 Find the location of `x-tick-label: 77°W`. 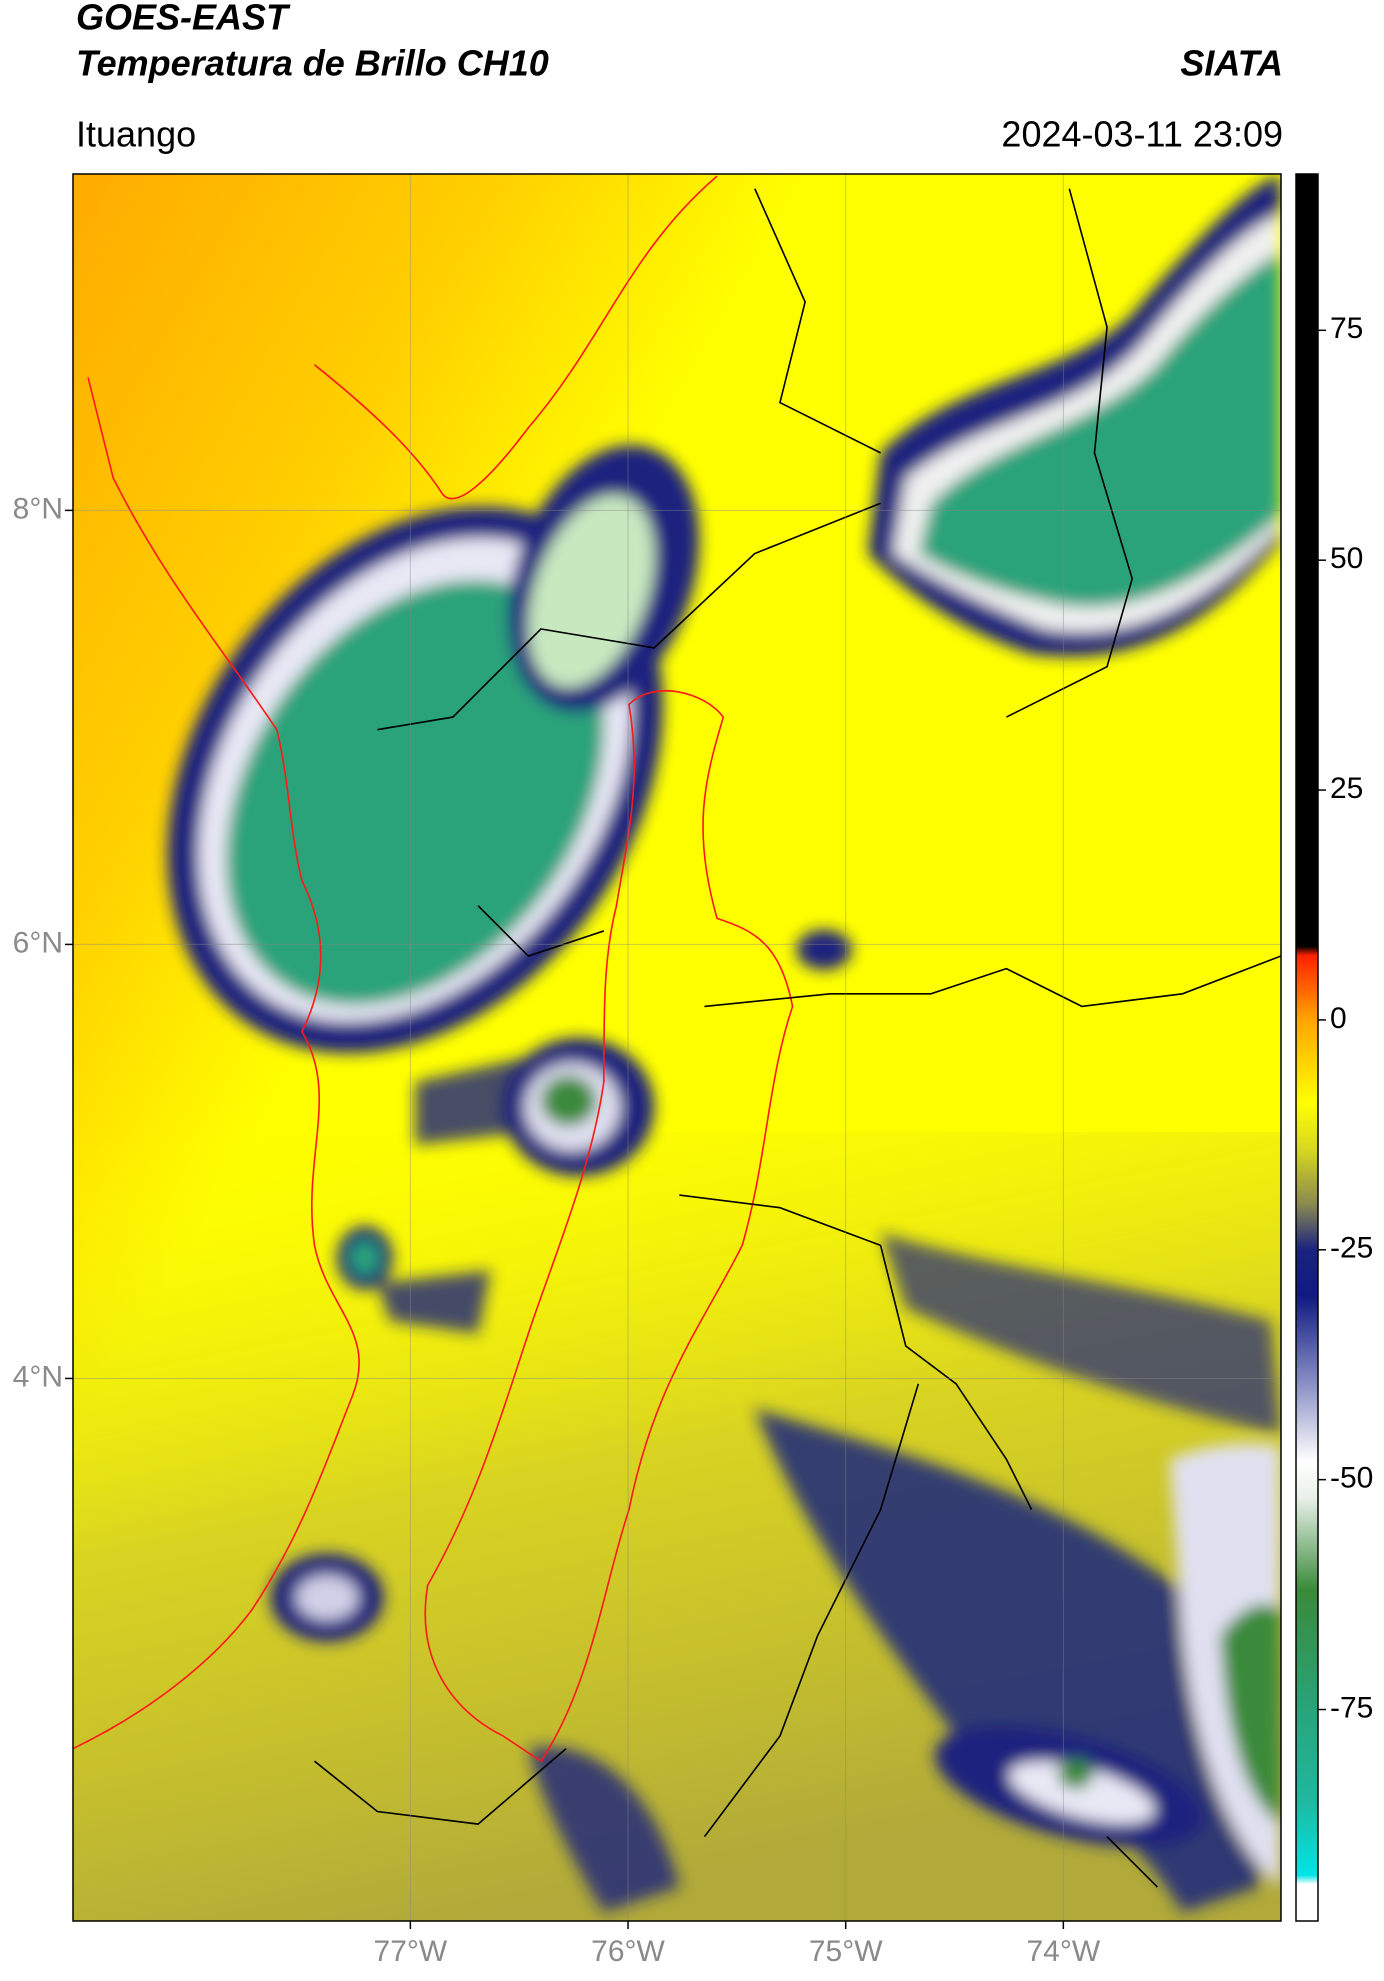

x-tick-label: 77°W is located at coordinates (411, 1951).